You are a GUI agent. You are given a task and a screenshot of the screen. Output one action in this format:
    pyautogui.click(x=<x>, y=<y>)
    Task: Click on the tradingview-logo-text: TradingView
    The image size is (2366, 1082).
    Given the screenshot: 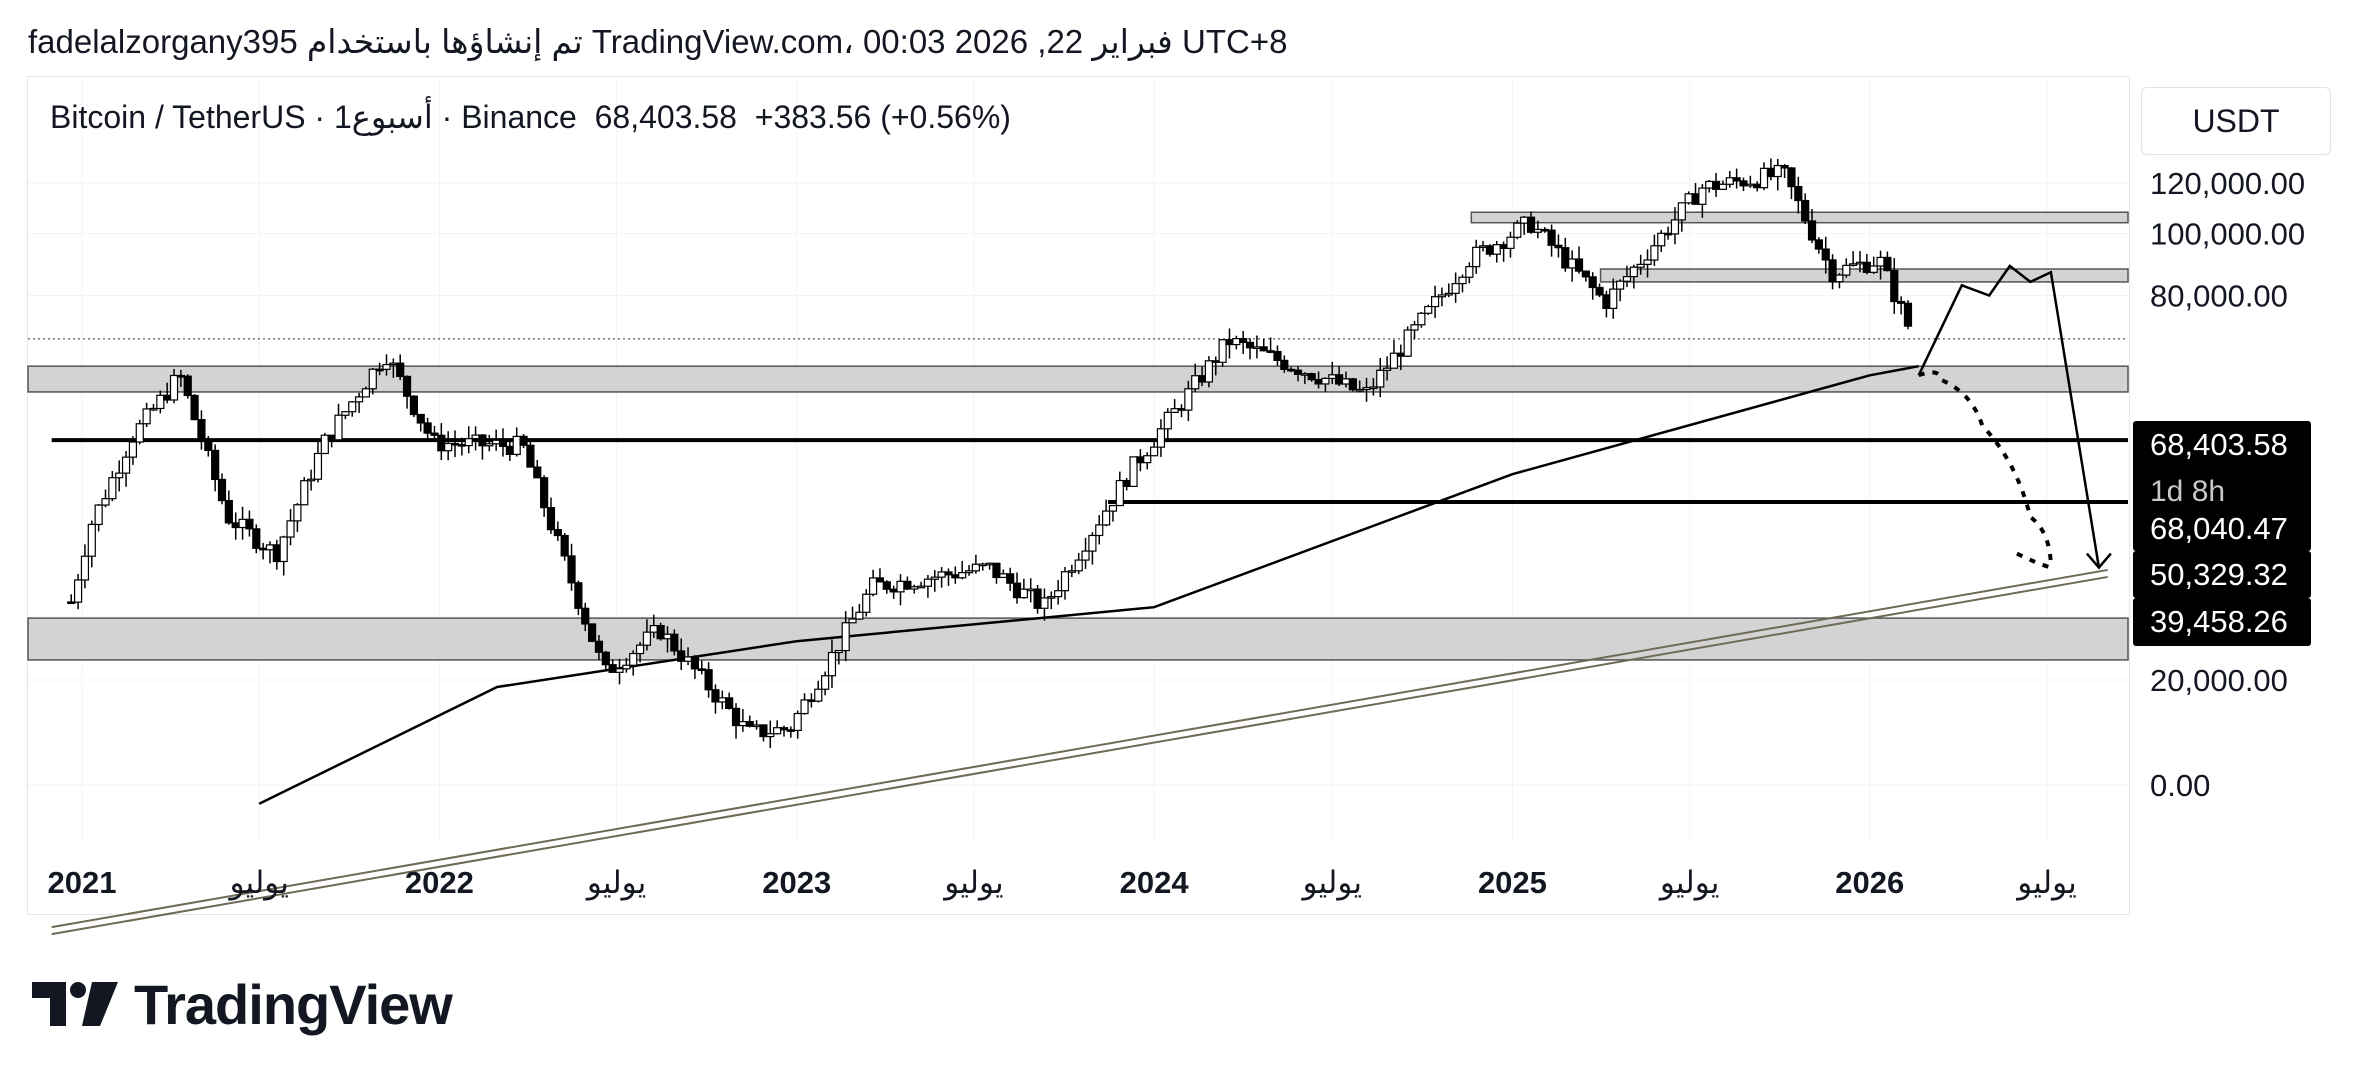 What is the action you would take?
    pyautogui.click(x=293, y=1004)
    